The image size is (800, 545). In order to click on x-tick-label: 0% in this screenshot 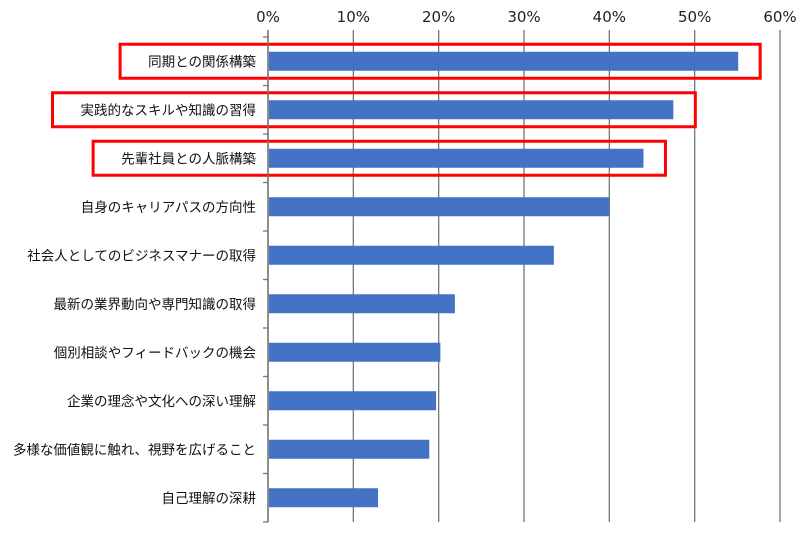, I will do `click(268, 17)`.